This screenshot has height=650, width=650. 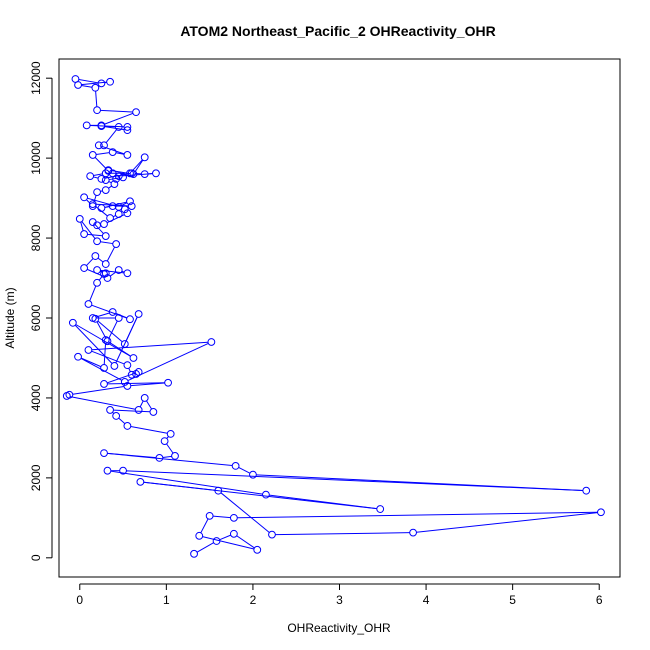 I want to click on y-tick-label: 4000, so click(x=36, y=397).